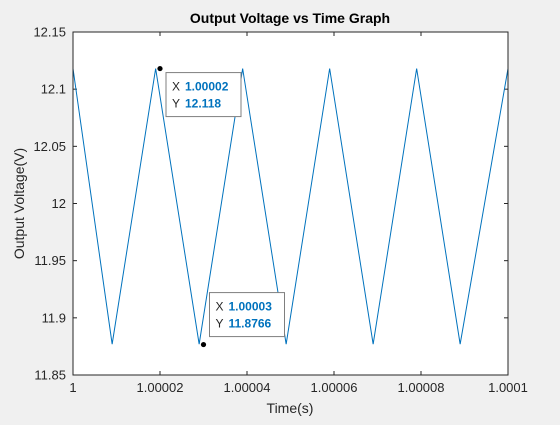 The image size is (560, 425). What do you see at coordinates (250, 324) in the screenshot?
I see `datatip-y-value: 11.8766` at bounding box center [250, 324].